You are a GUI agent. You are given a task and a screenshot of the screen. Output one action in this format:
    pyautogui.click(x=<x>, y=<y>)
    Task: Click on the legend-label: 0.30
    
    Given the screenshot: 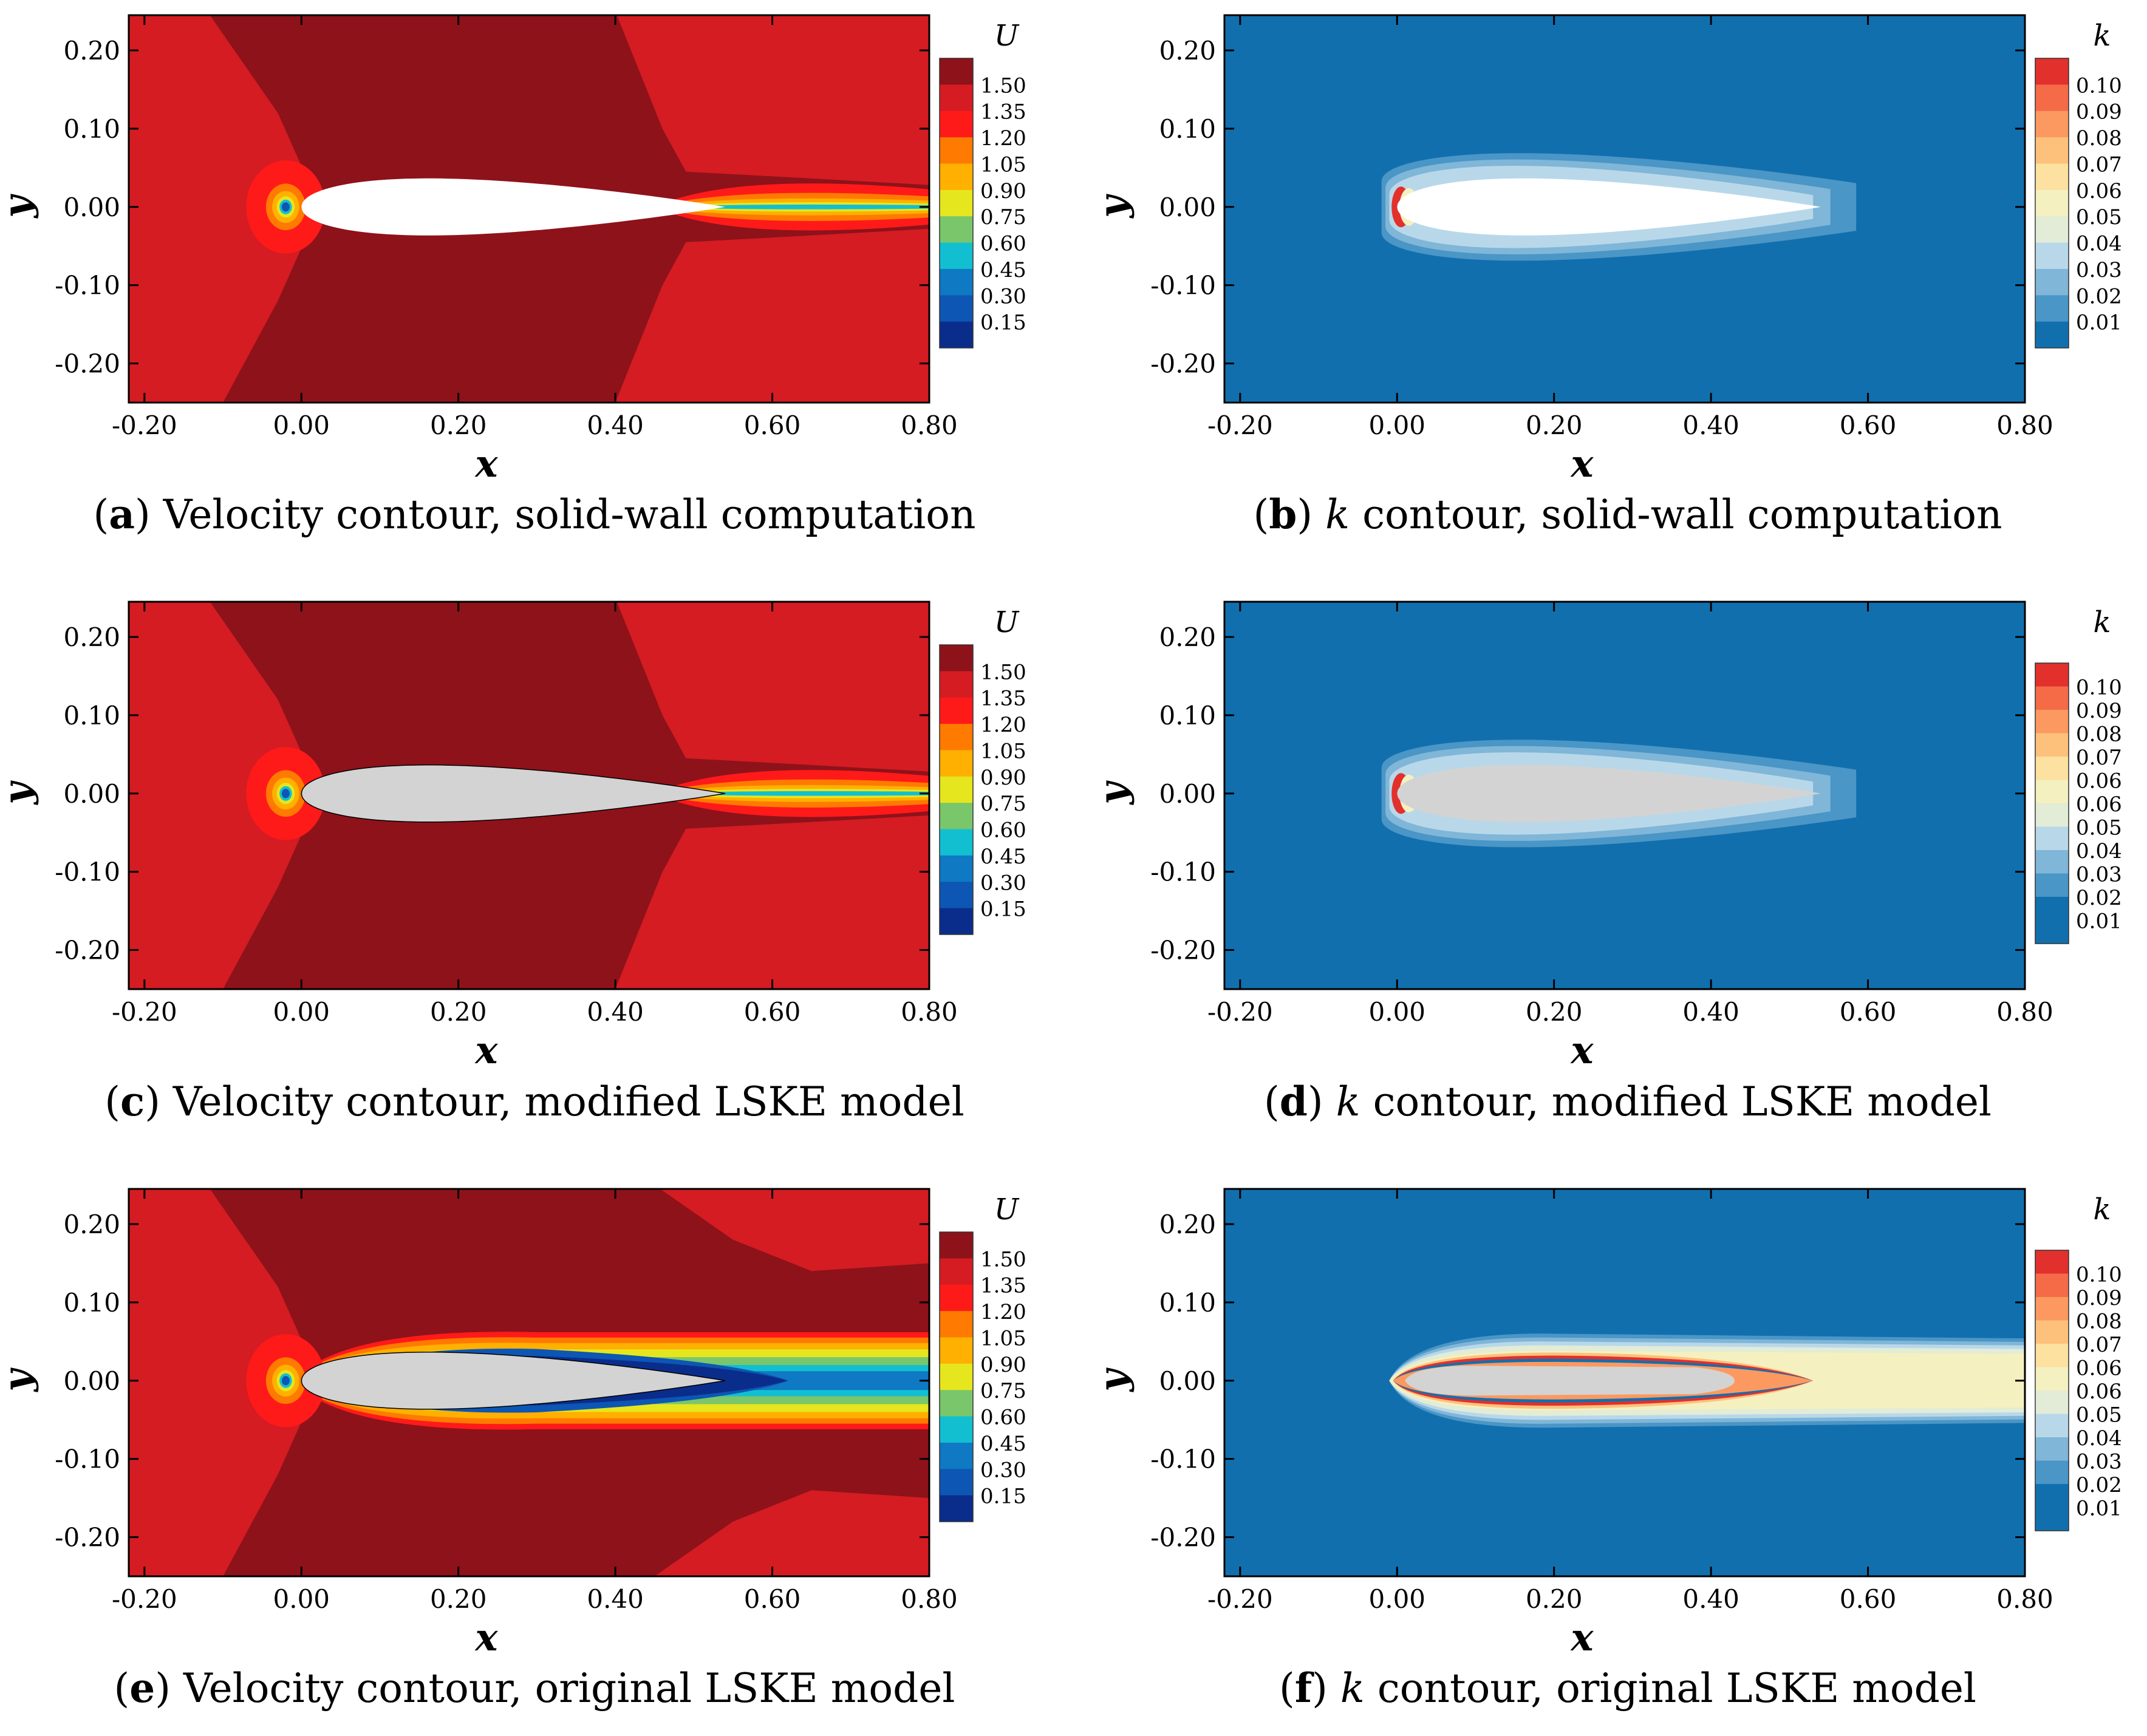 What is the action you would take?
    pyautogui.click(x=1003, y=1470)
    